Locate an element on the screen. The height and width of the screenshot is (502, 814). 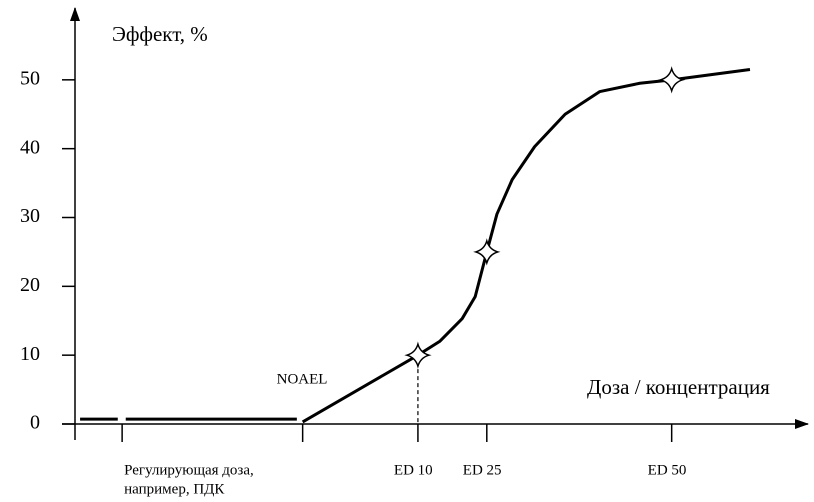
x-tick-label: ED 25 is located at coordinates (482, 470).